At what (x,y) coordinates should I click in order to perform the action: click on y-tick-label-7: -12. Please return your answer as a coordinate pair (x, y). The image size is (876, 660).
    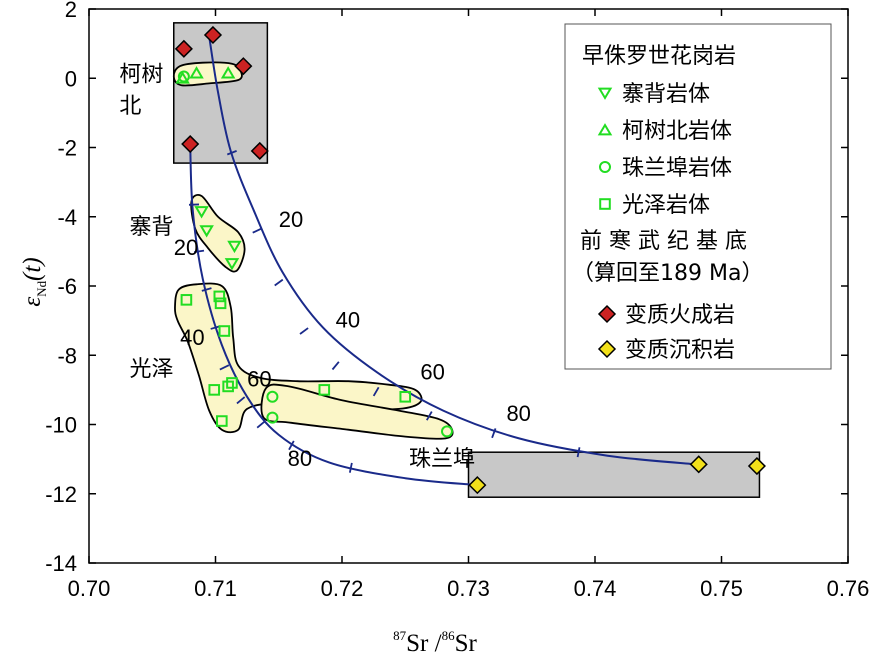
    Looking at the image, I should click on (61, 494).